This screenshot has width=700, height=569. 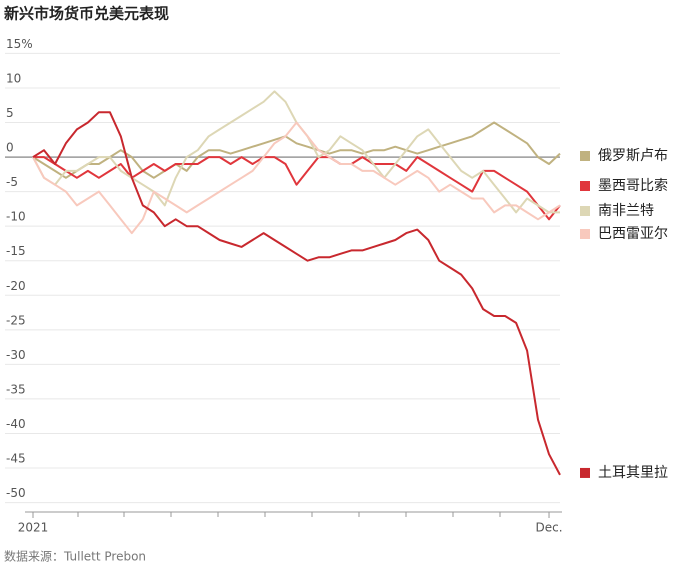 I want to click on y-tick-label: -50, so click(x=16, y=493).